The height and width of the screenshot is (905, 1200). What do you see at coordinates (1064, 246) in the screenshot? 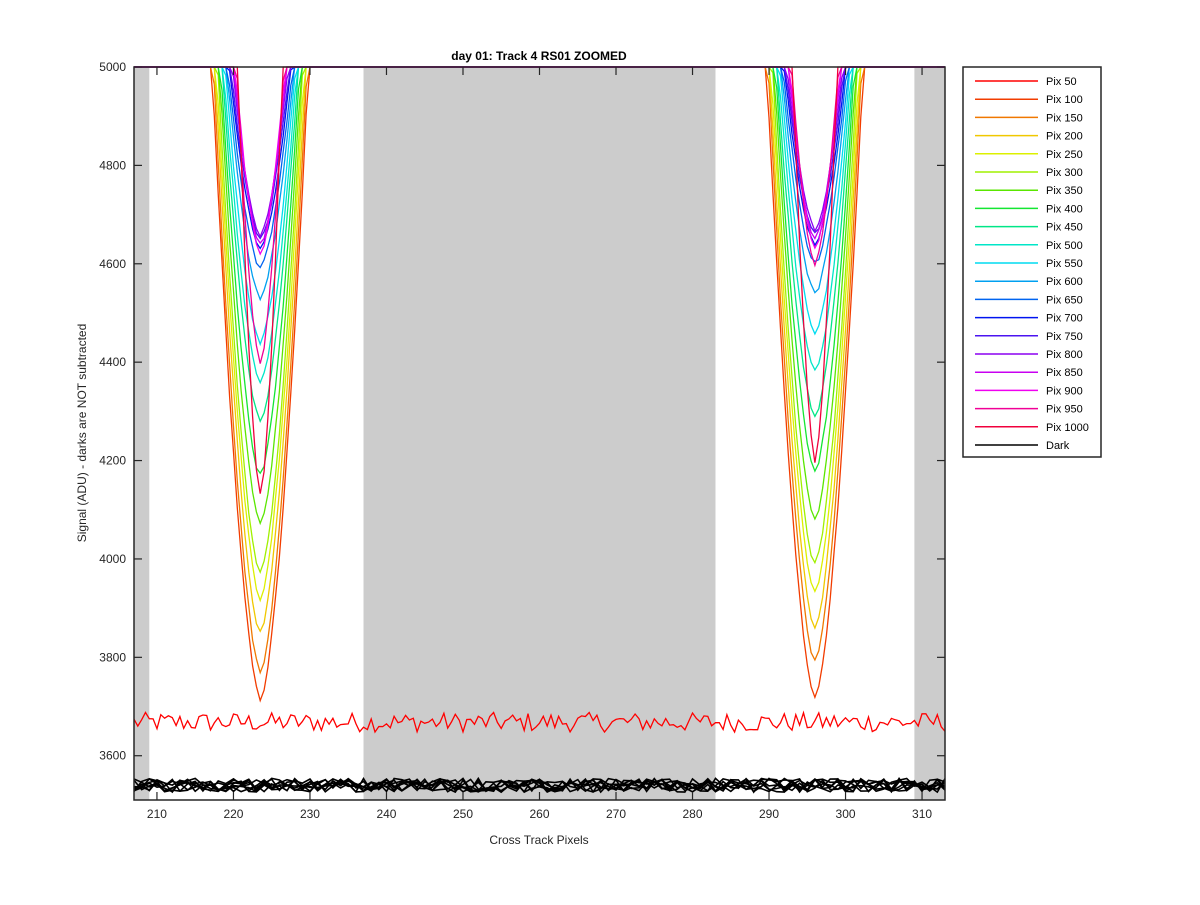
I see `legend-label-pix-500: Pix 500` at bounding box center [1064, 246].